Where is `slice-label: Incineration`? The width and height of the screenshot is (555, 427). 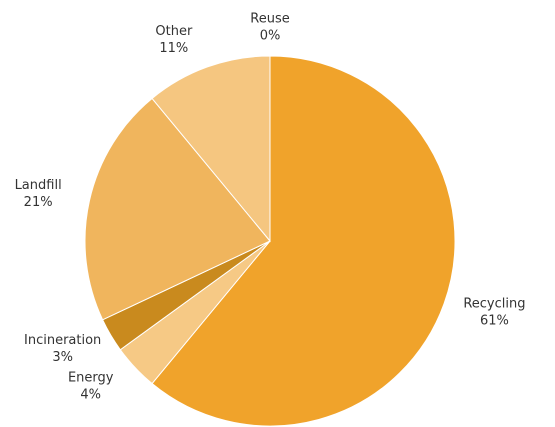 slice-label: Incineration is located at coordinates (62, 340).